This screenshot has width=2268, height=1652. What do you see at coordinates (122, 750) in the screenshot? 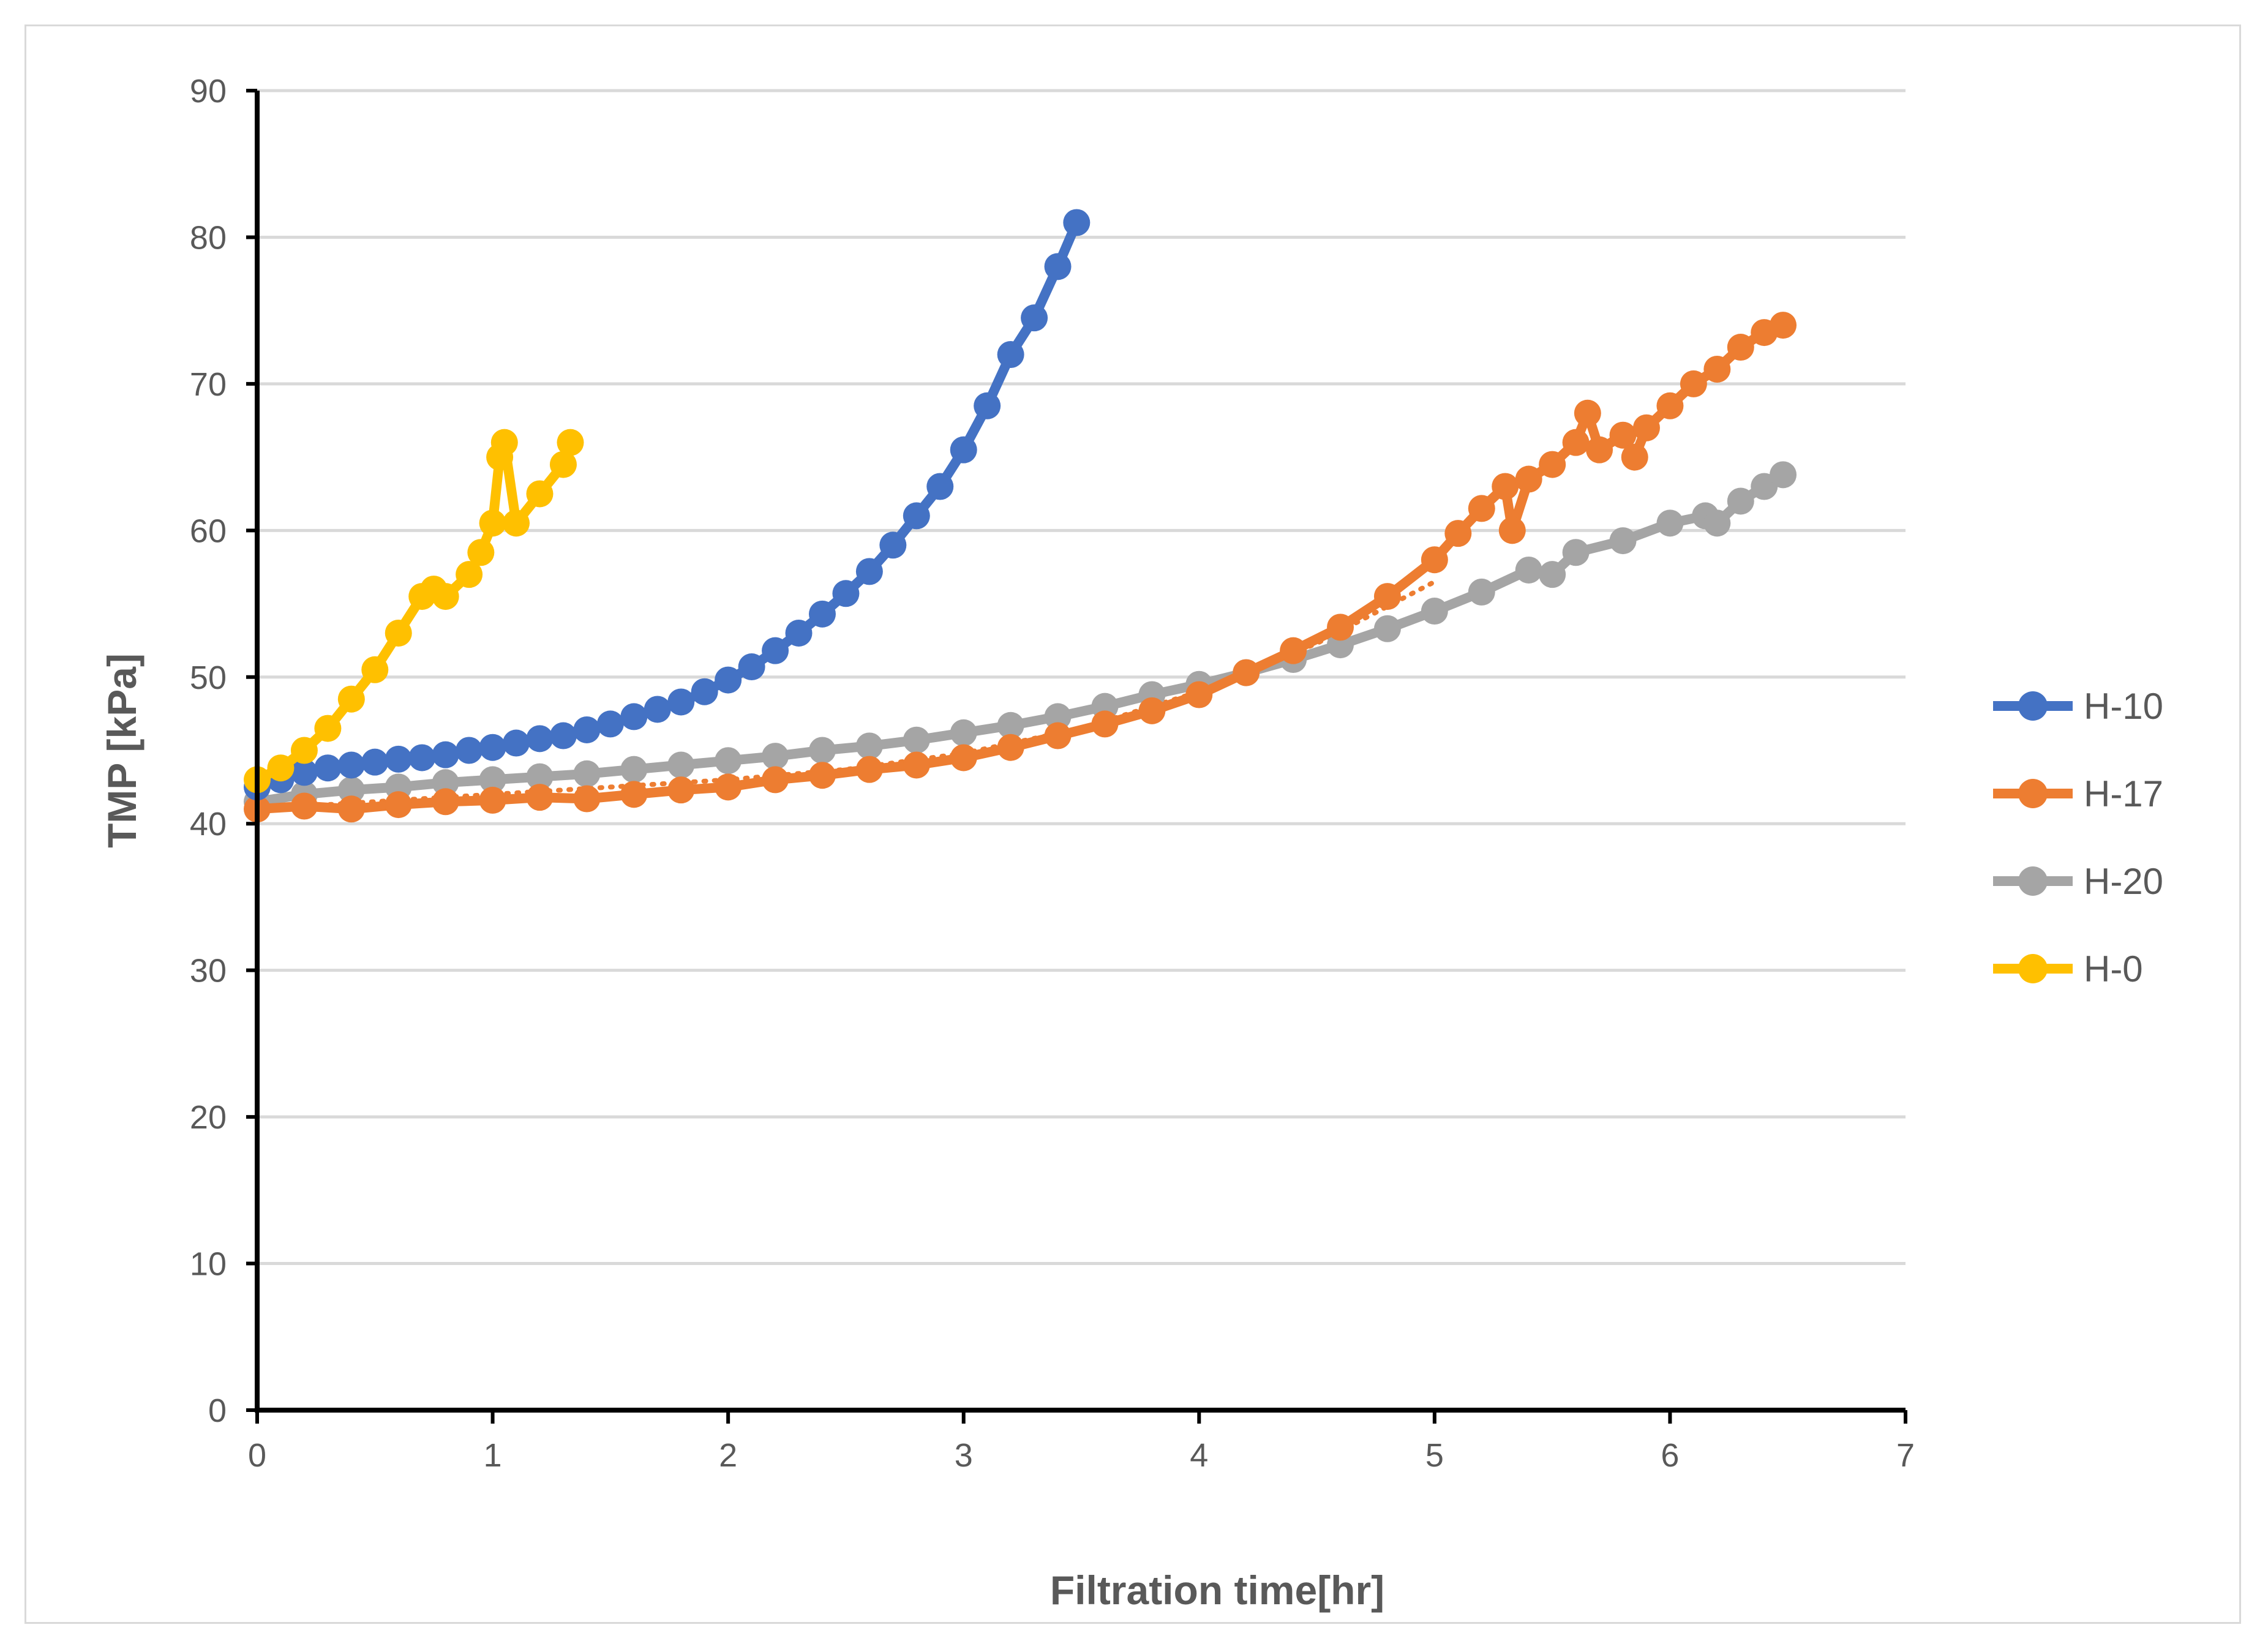
I see `y-axis-title: TMP [kPa]` at bounding box center [122, 750].